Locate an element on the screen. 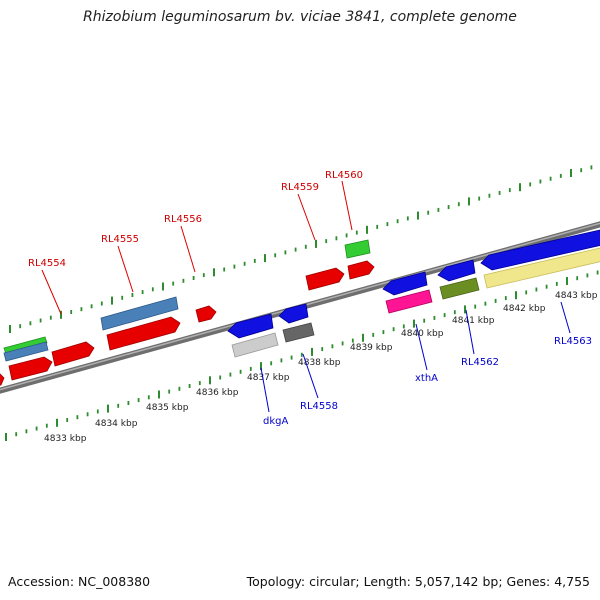 The height and width of the screenshot is (600, 600). gene-label-rl4563: RL4563 is located at coordinates (573, 341).